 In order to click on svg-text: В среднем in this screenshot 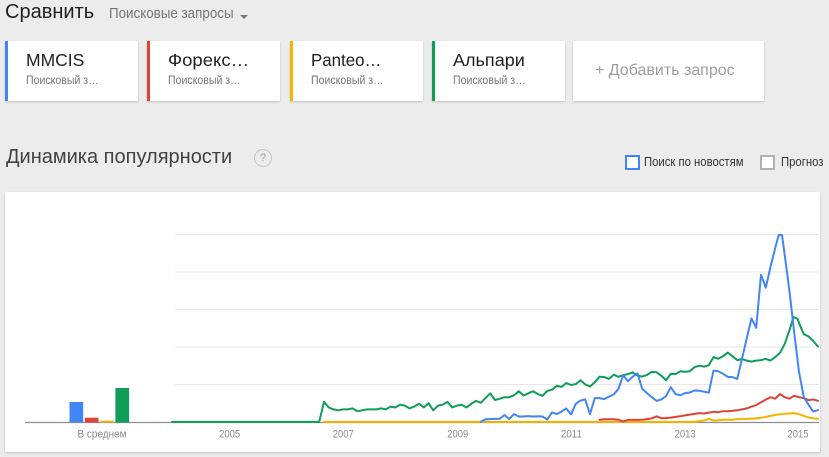, I will do `click(102, 435)`.